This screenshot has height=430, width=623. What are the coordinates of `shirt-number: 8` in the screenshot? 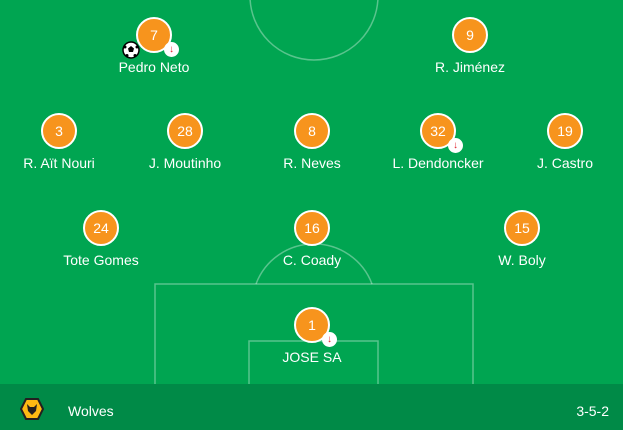 It's located at (312, 131).